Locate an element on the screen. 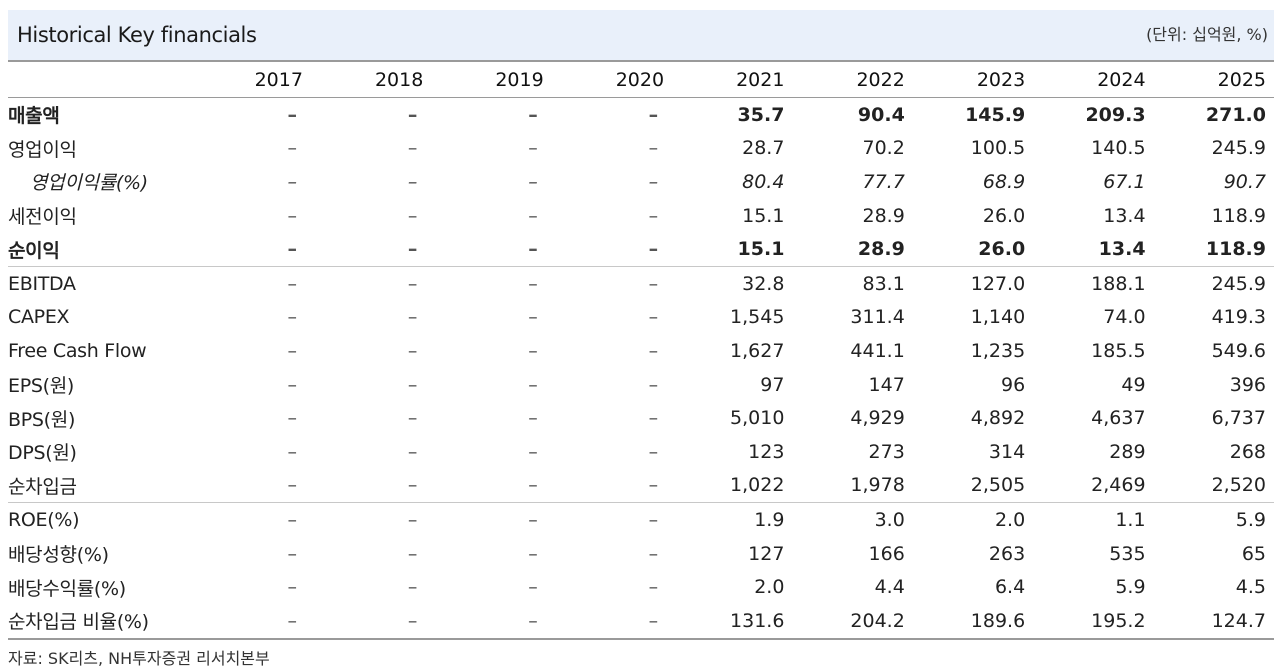 This screenshot has width=1280, height=672. value-cell: 195.2 is located at coordinates (1093, 621).